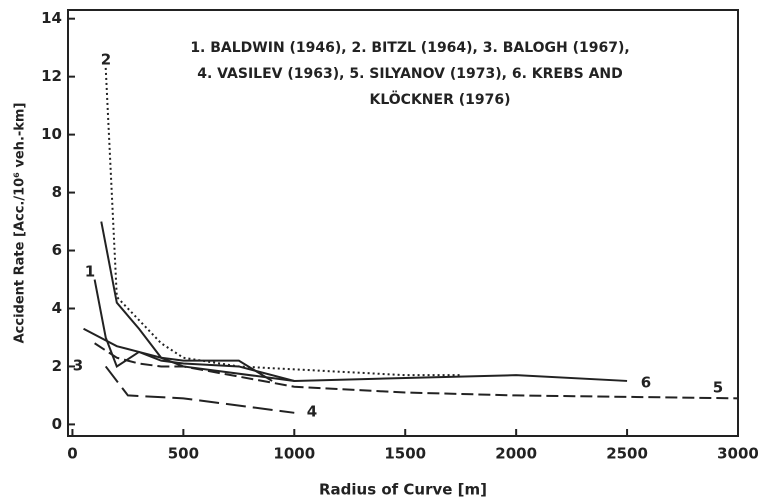 This screenshot has height=502, width=758. Describe the element at coordinates (57, 250) in the screenshot. I see `y-tick-label: 6` at that location.